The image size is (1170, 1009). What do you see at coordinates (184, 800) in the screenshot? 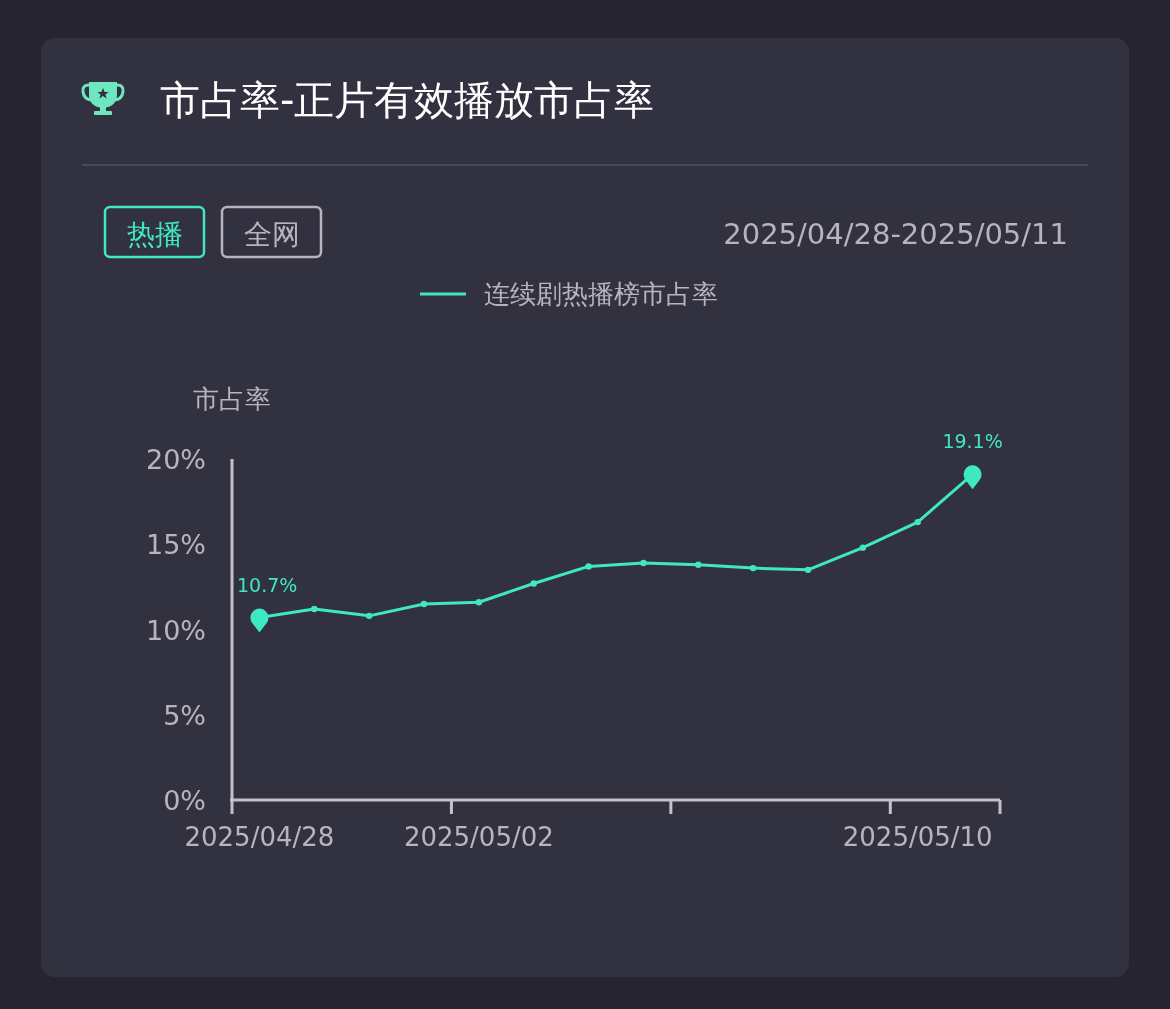
I see `ytick: 0%` at bounding box center [184, 800].